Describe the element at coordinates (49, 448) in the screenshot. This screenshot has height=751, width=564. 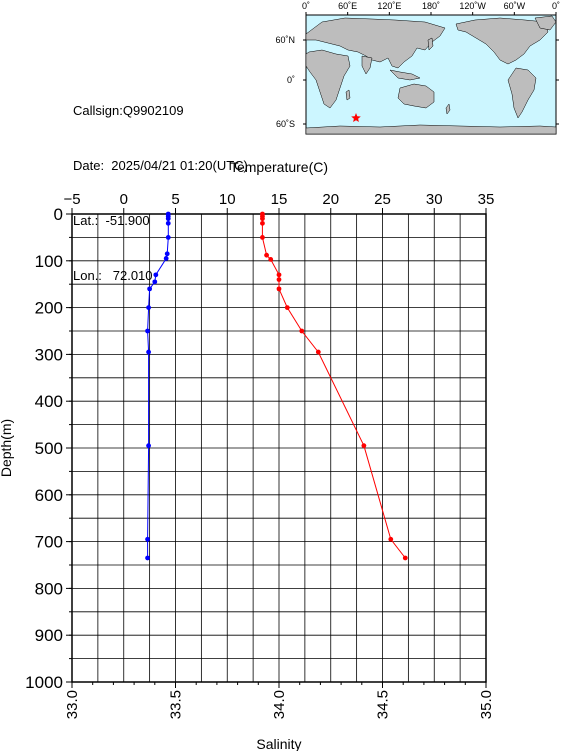
I see `depth-tick-label: 500` at that location.